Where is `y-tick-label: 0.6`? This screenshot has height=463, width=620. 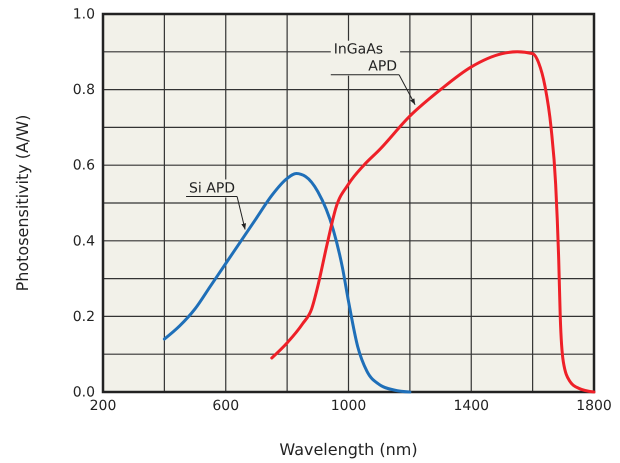 y-tick-label: 0.6 is located at coordinates (84, 166).